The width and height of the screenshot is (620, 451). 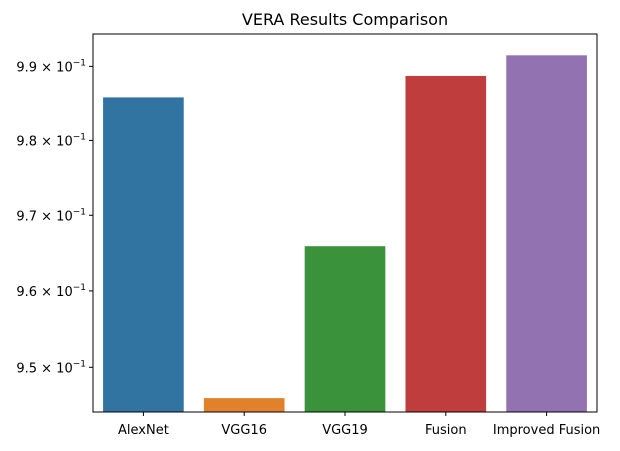 I want to click on y-tick-label: 9.9 × 10⁻¹, so click(x=51, y=66).